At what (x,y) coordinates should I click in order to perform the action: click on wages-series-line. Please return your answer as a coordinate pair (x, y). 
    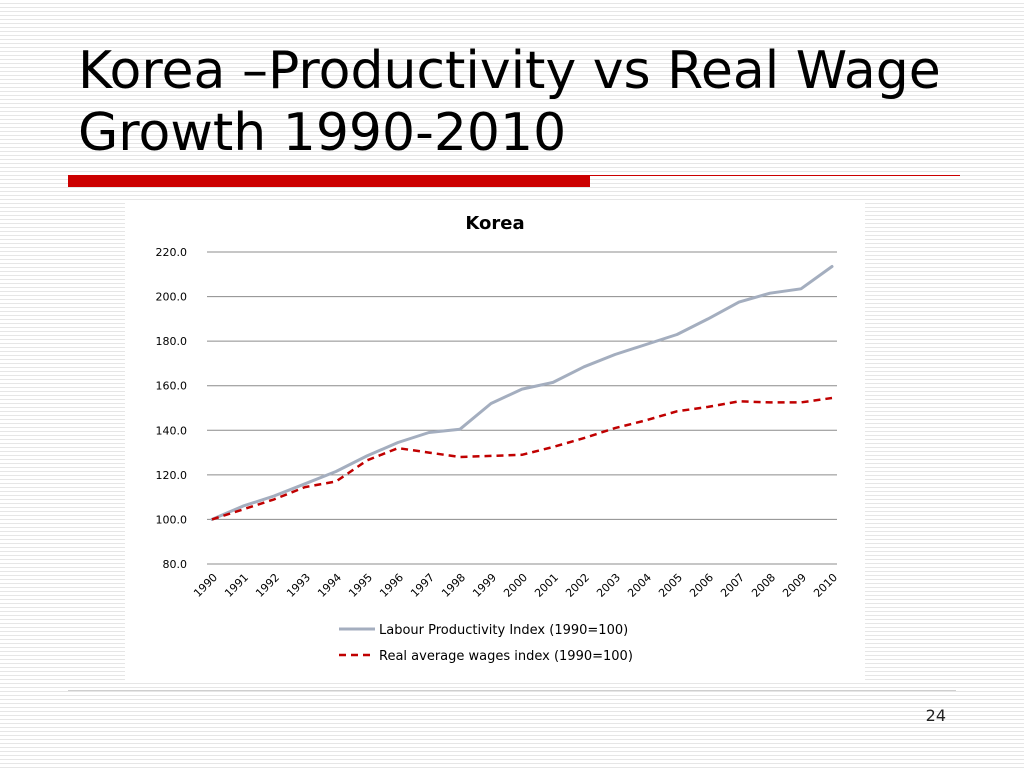
    Looking at the image, I should click on (522, 458).